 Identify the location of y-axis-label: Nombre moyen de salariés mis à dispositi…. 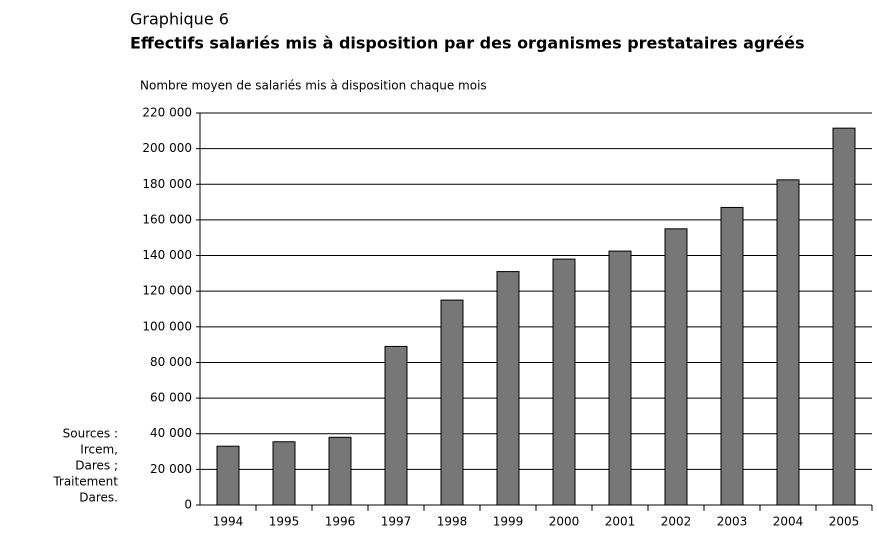
(313, 86).